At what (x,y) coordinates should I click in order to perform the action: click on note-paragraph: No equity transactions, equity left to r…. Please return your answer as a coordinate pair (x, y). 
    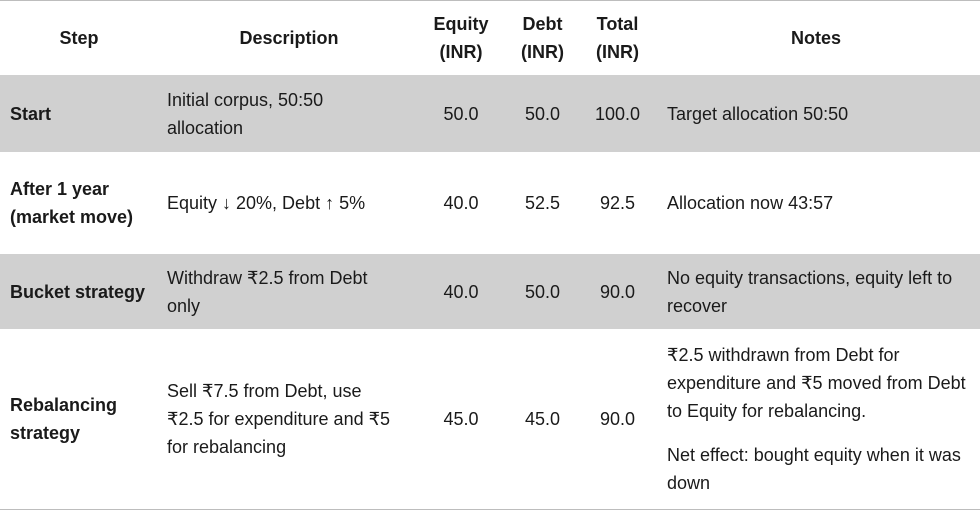
    Looking at the image, I should click on (810, 291).